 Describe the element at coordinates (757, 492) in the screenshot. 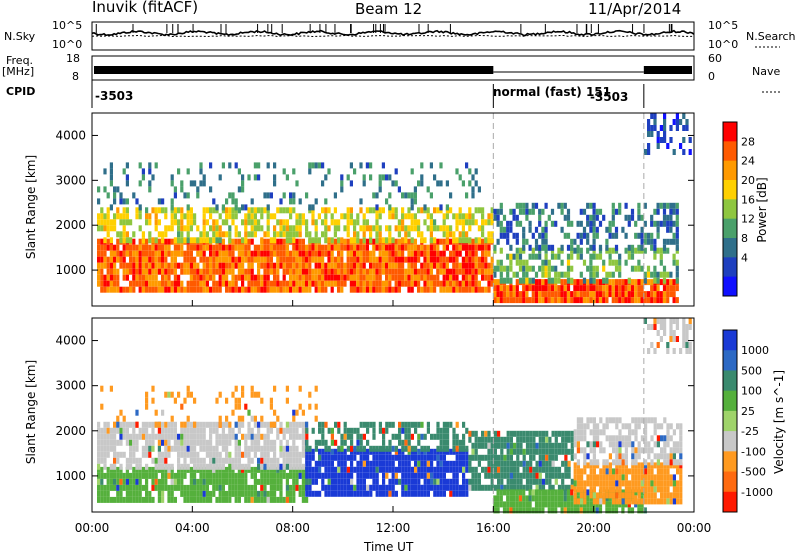

I see `velocity-colorbar-tick: -1000` at that location.